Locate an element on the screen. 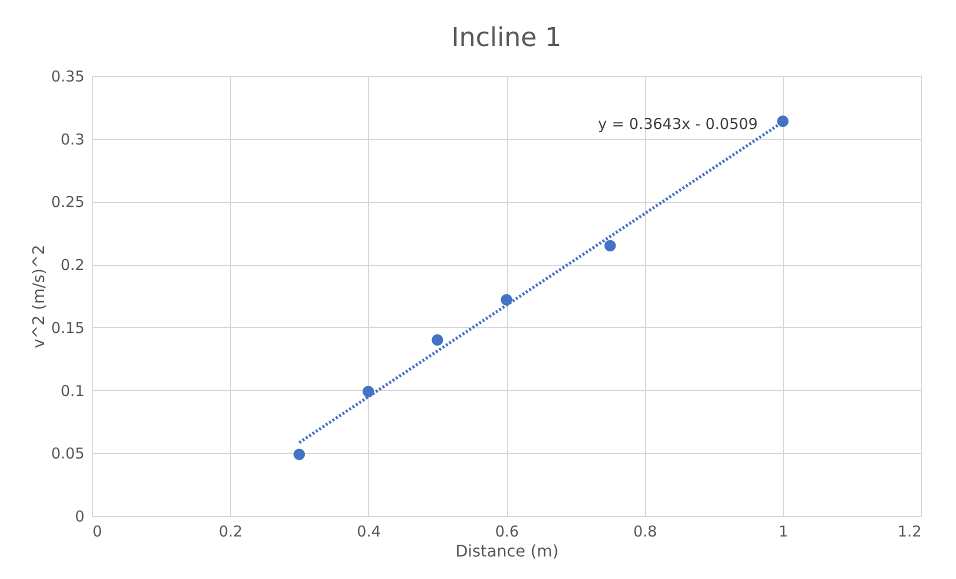  y-tick-label: 0.2 is located at coordinates (72, 265).